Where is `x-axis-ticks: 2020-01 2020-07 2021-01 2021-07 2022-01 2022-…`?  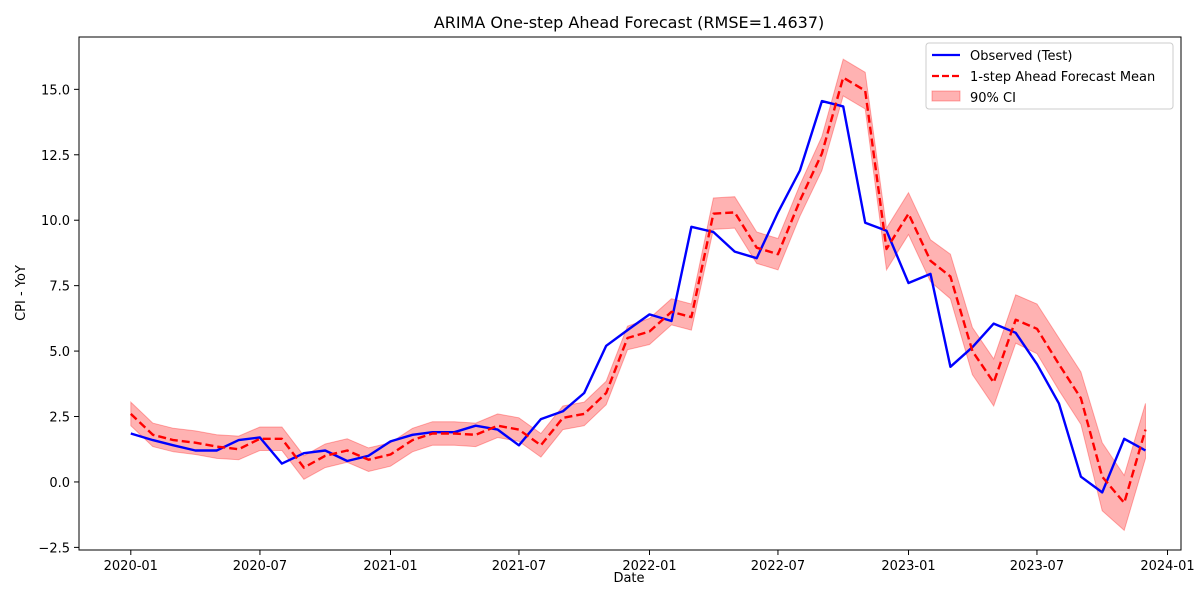
x-axis-ticks: 2020-01 2020-07 2021-01 2021-07 2022-01 2022-… is located at coordinates (649, 562).